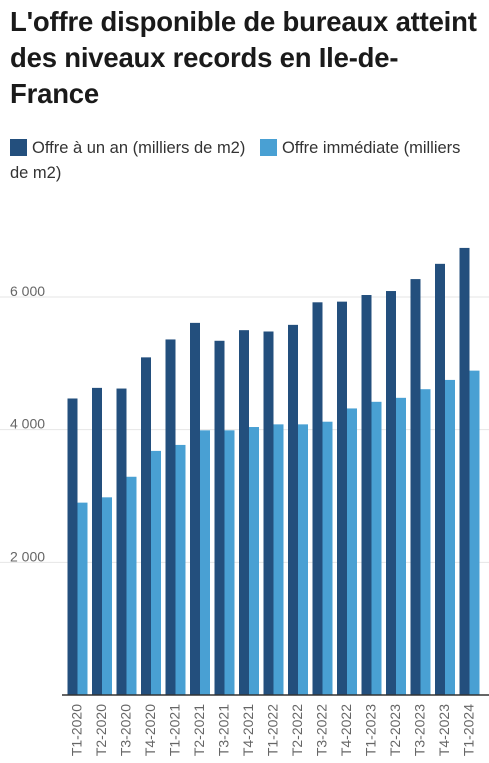 The height and width of the screenshot is (763, 489). What do you see at coordinates (440, 479) in the screenshot?
I see `bar-offre-un-an-T4-2023` at bounding box center [440, 479].